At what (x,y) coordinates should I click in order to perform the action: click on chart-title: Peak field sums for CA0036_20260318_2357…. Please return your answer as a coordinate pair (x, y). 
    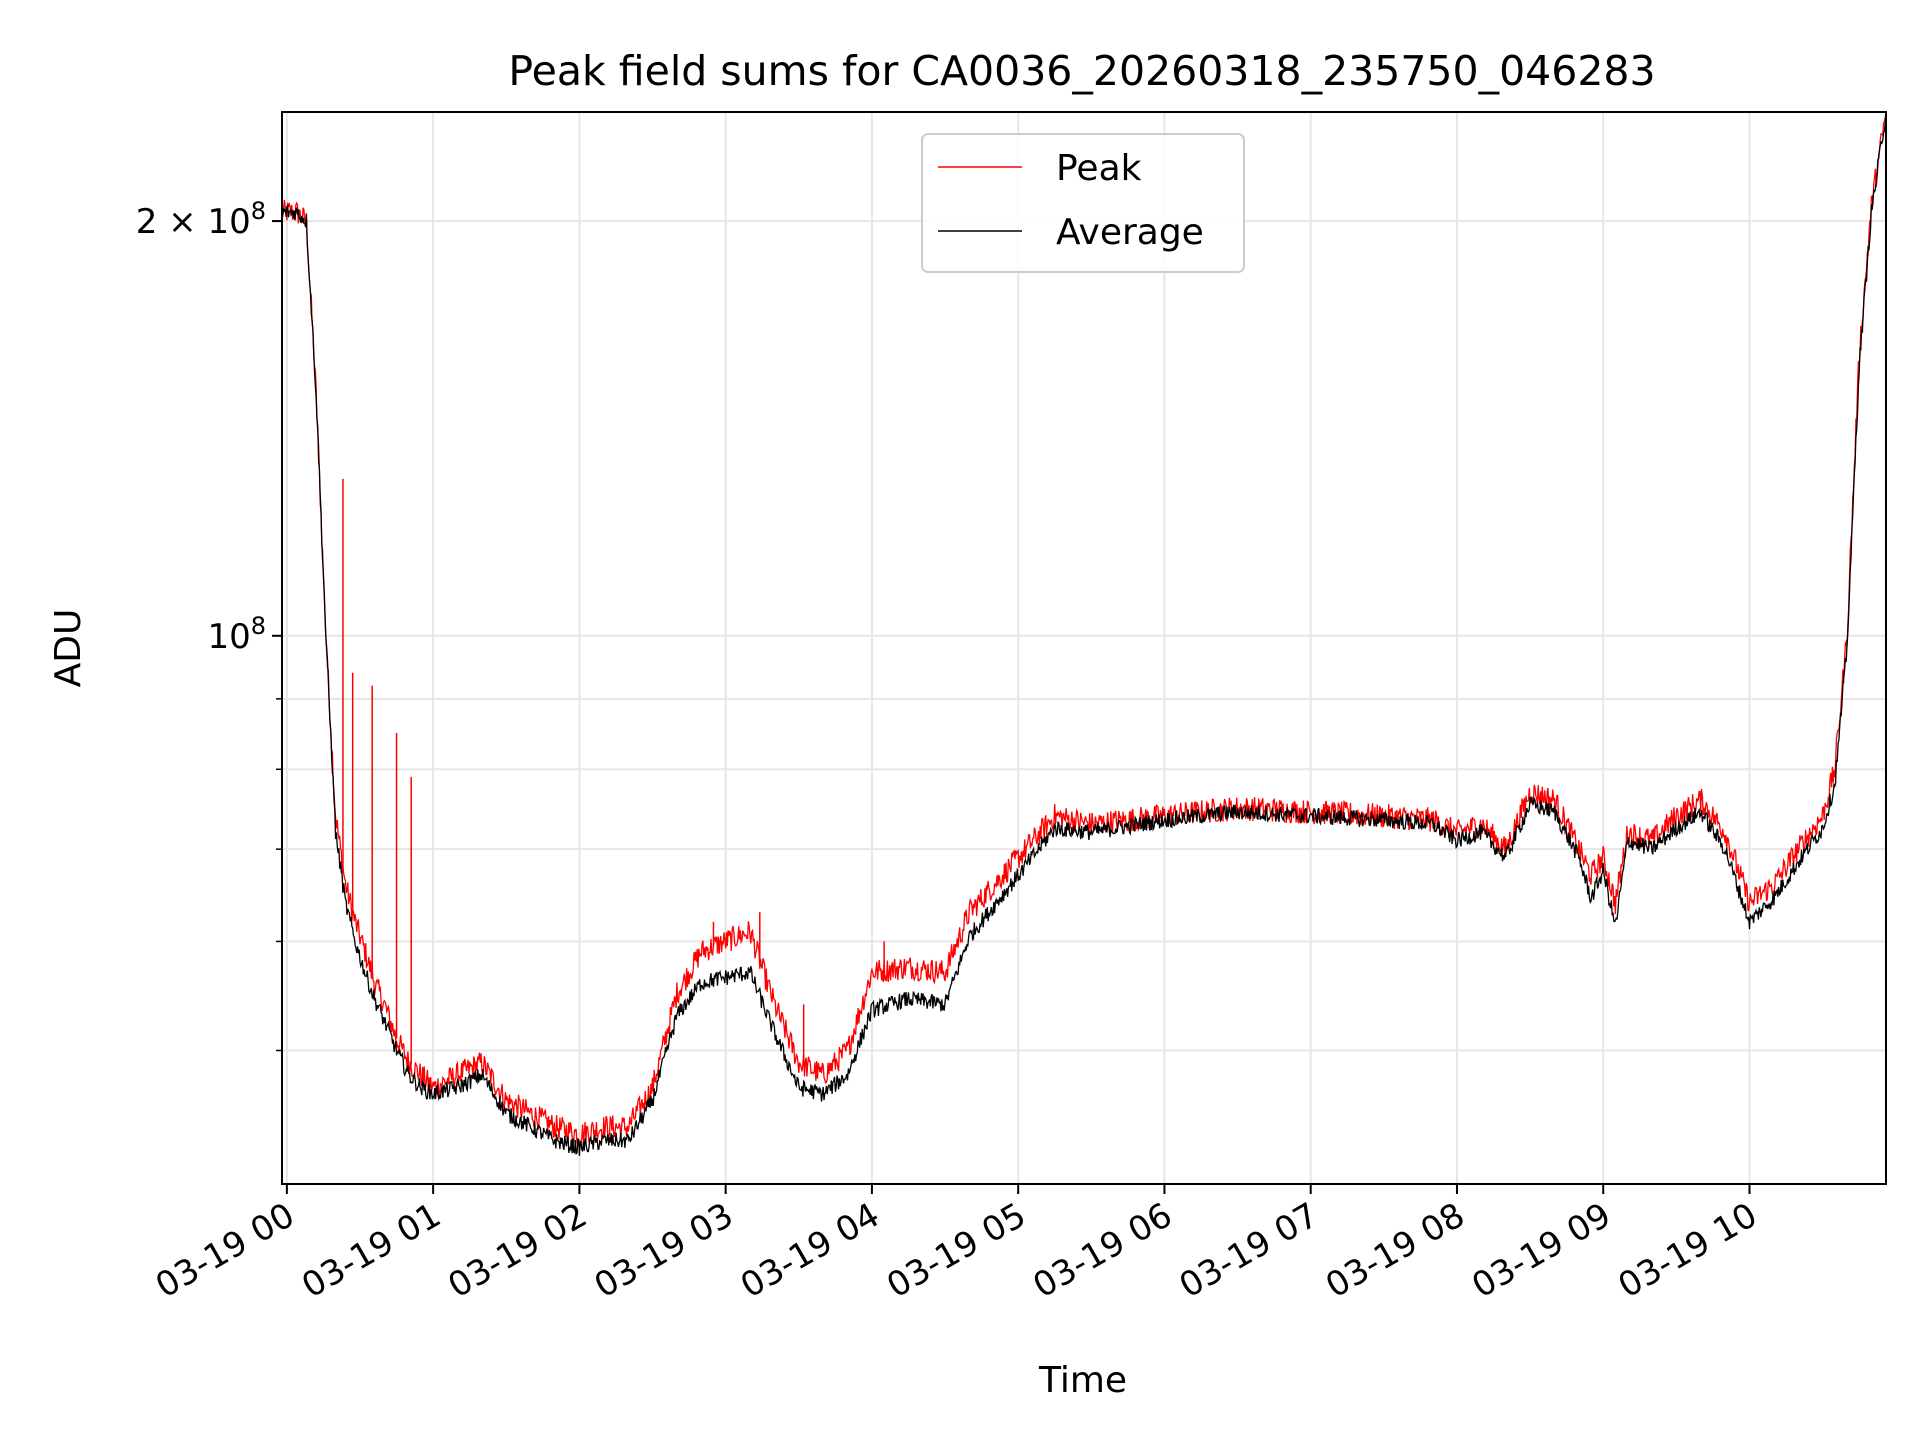
    Looking at the image, I should click on (1081, 71).